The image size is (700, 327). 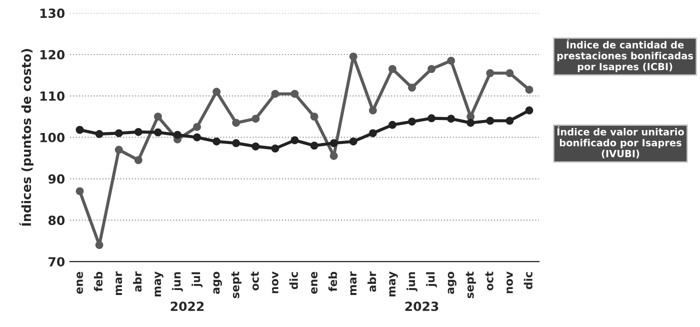 I want to click on y-tick-label: 100, so click(x=52, y=137).